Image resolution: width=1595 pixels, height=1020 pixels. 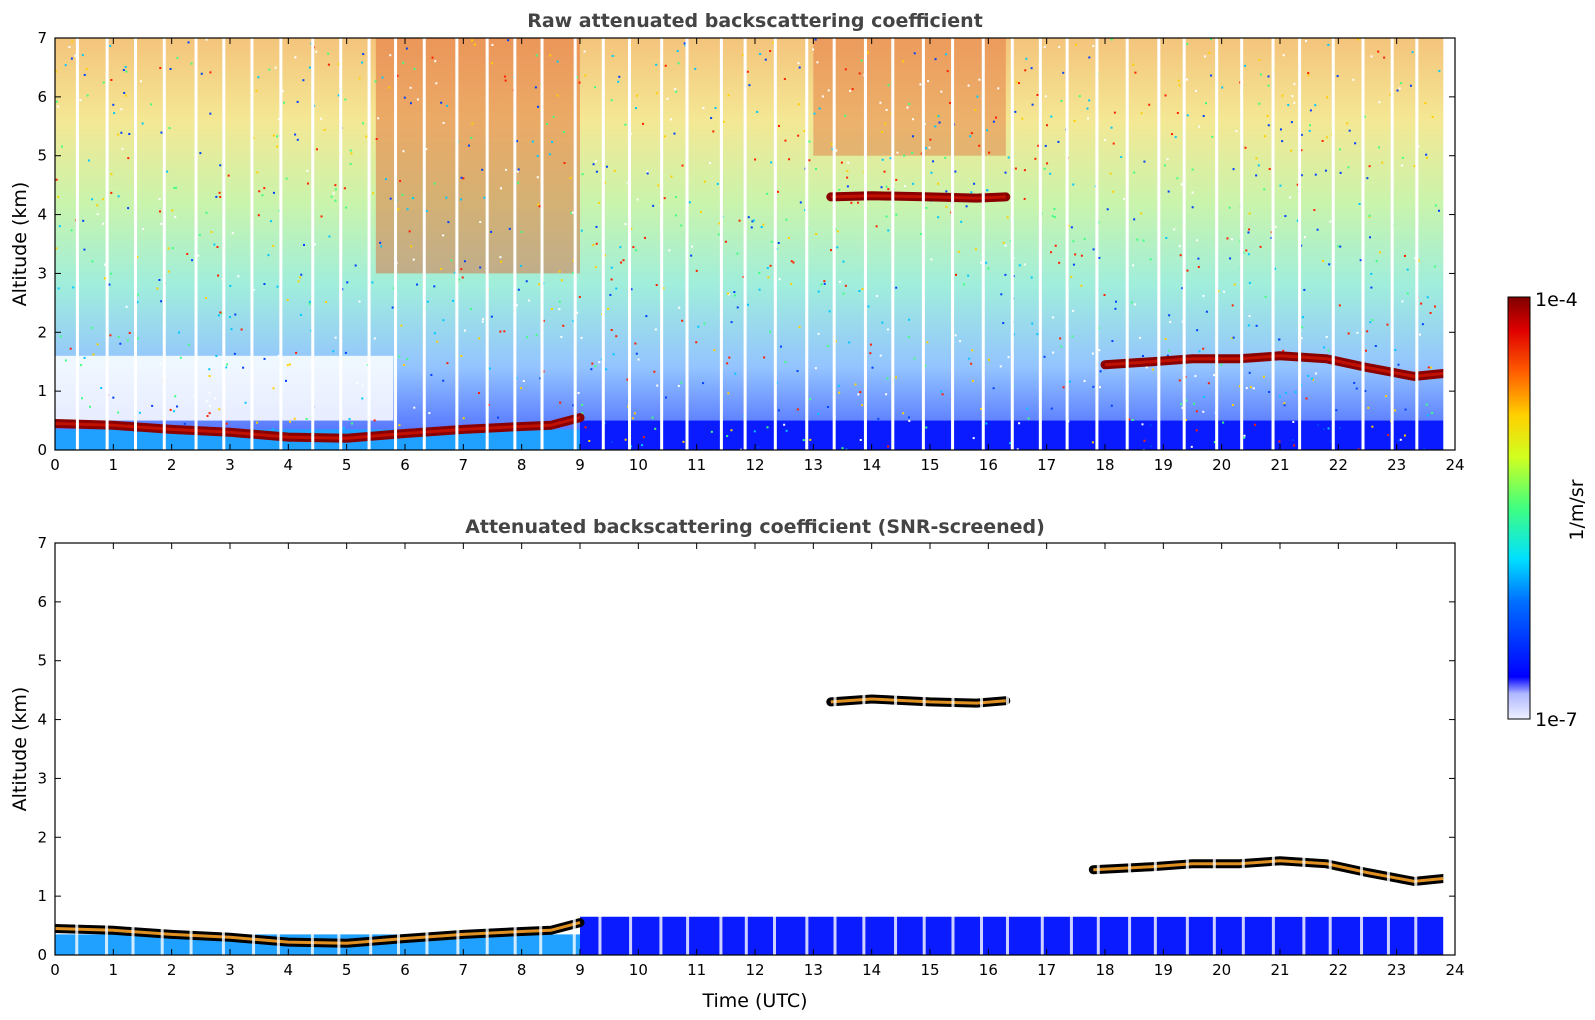 I want to click on cleared-region, so click(x=1268, y=897).